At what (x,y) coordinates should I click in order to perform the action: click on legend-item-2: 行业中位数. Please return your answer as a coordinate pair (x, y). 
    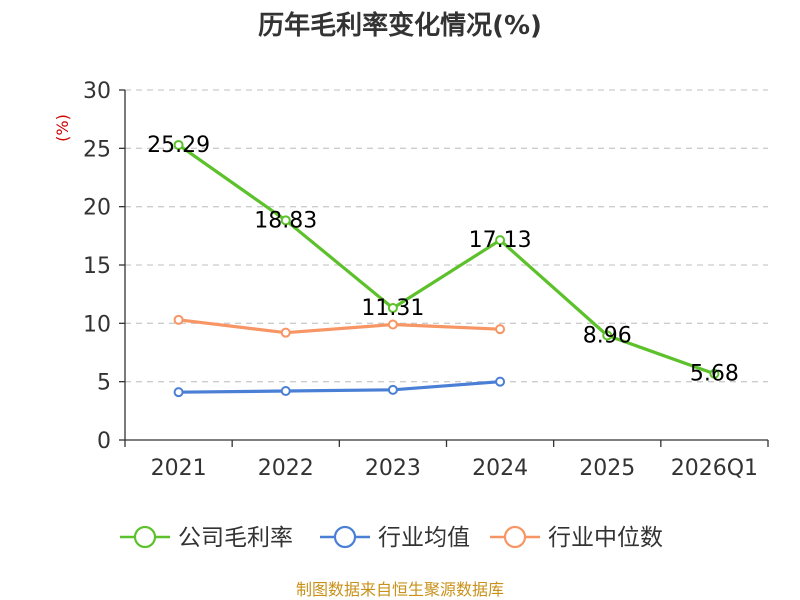
    Looking at the image, I should click on (576, 538).